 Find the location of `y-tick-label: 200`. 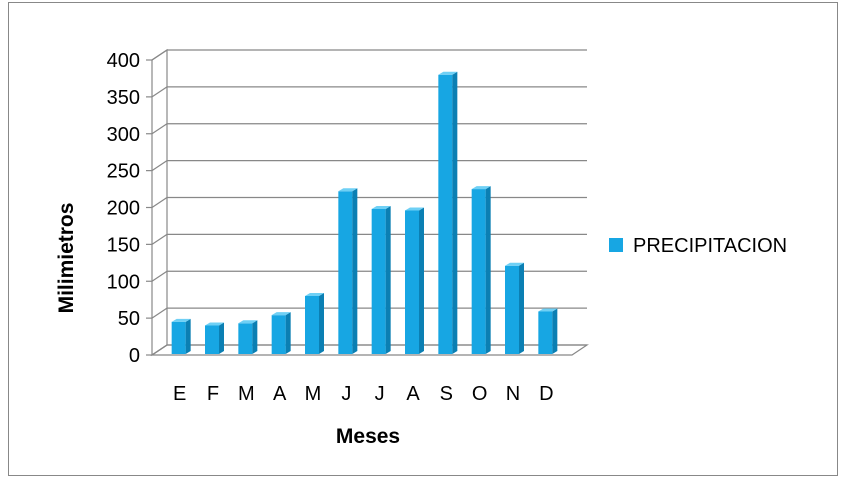

y-tick-label: 200 is located at coordinates (123, 209).